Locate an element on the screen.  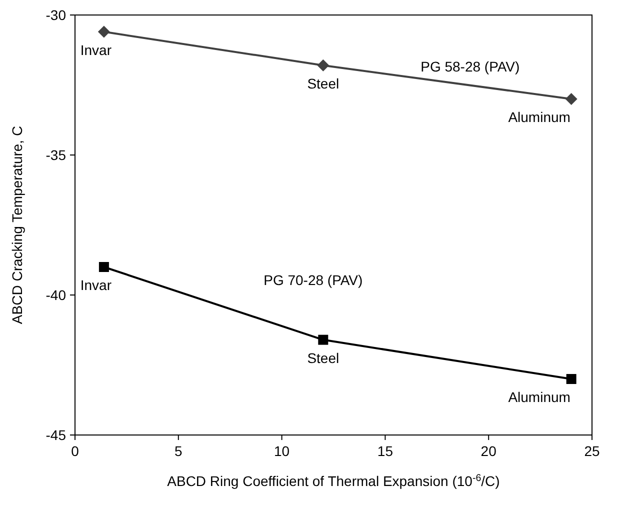
text: PG 70-28 (PAV) is located at coordinates (313, 280).